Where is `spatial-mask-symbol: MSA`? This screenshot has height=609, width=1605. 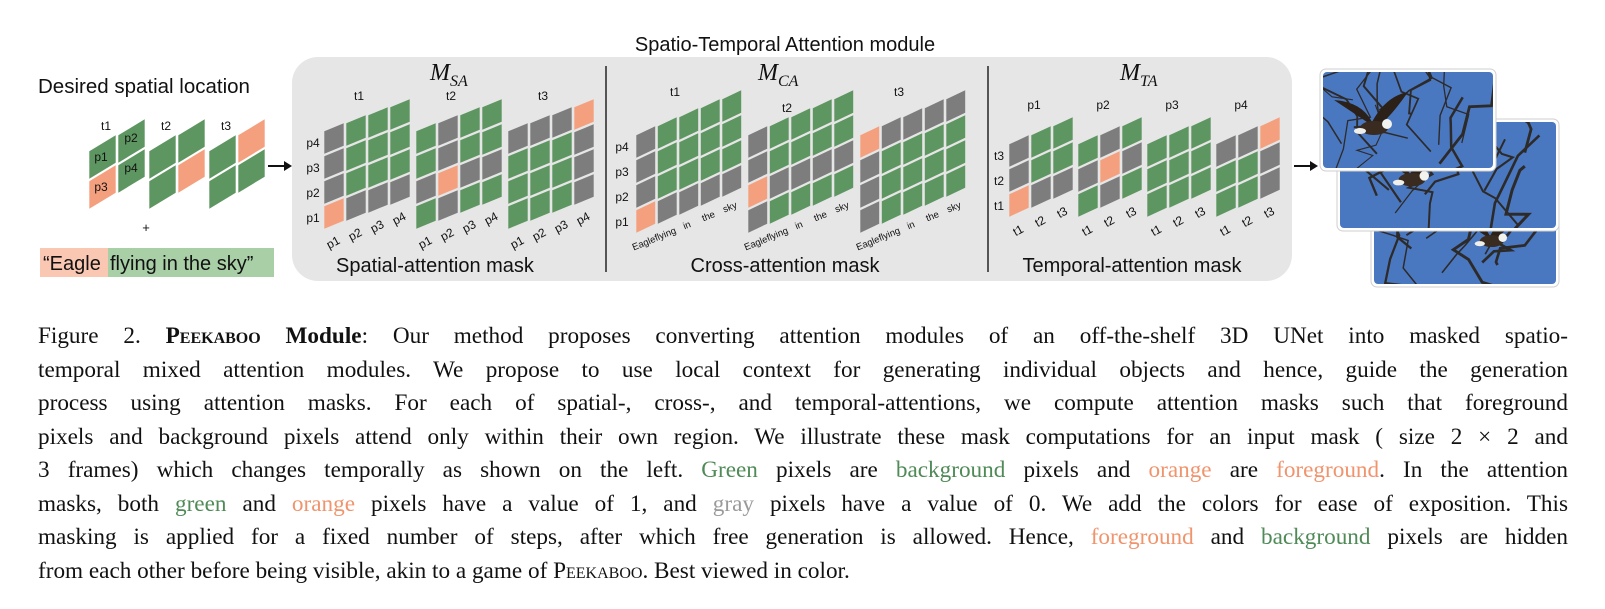 spatial-mask-symbol: MSA is located at coordinates (448, 75).